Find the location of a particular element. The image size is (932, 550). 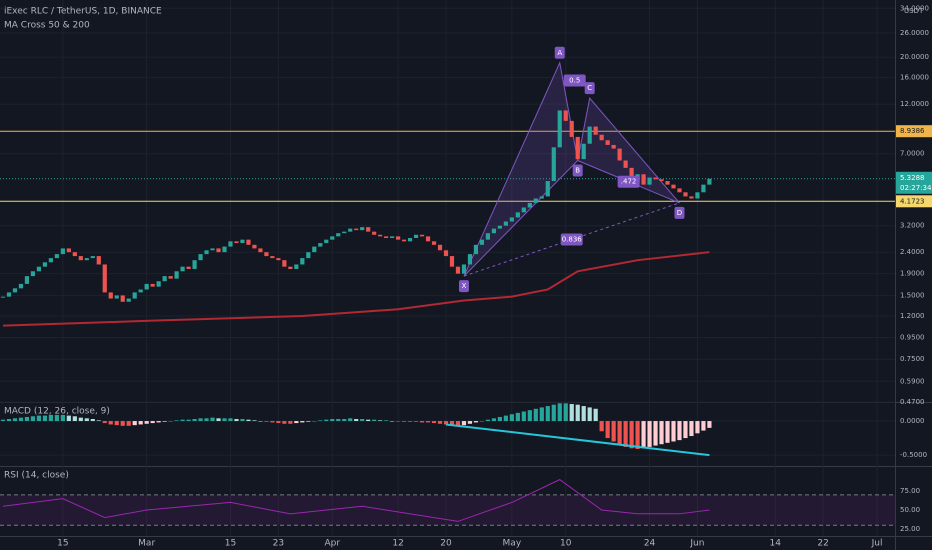

level-tag is located at coordinates (914, 201).